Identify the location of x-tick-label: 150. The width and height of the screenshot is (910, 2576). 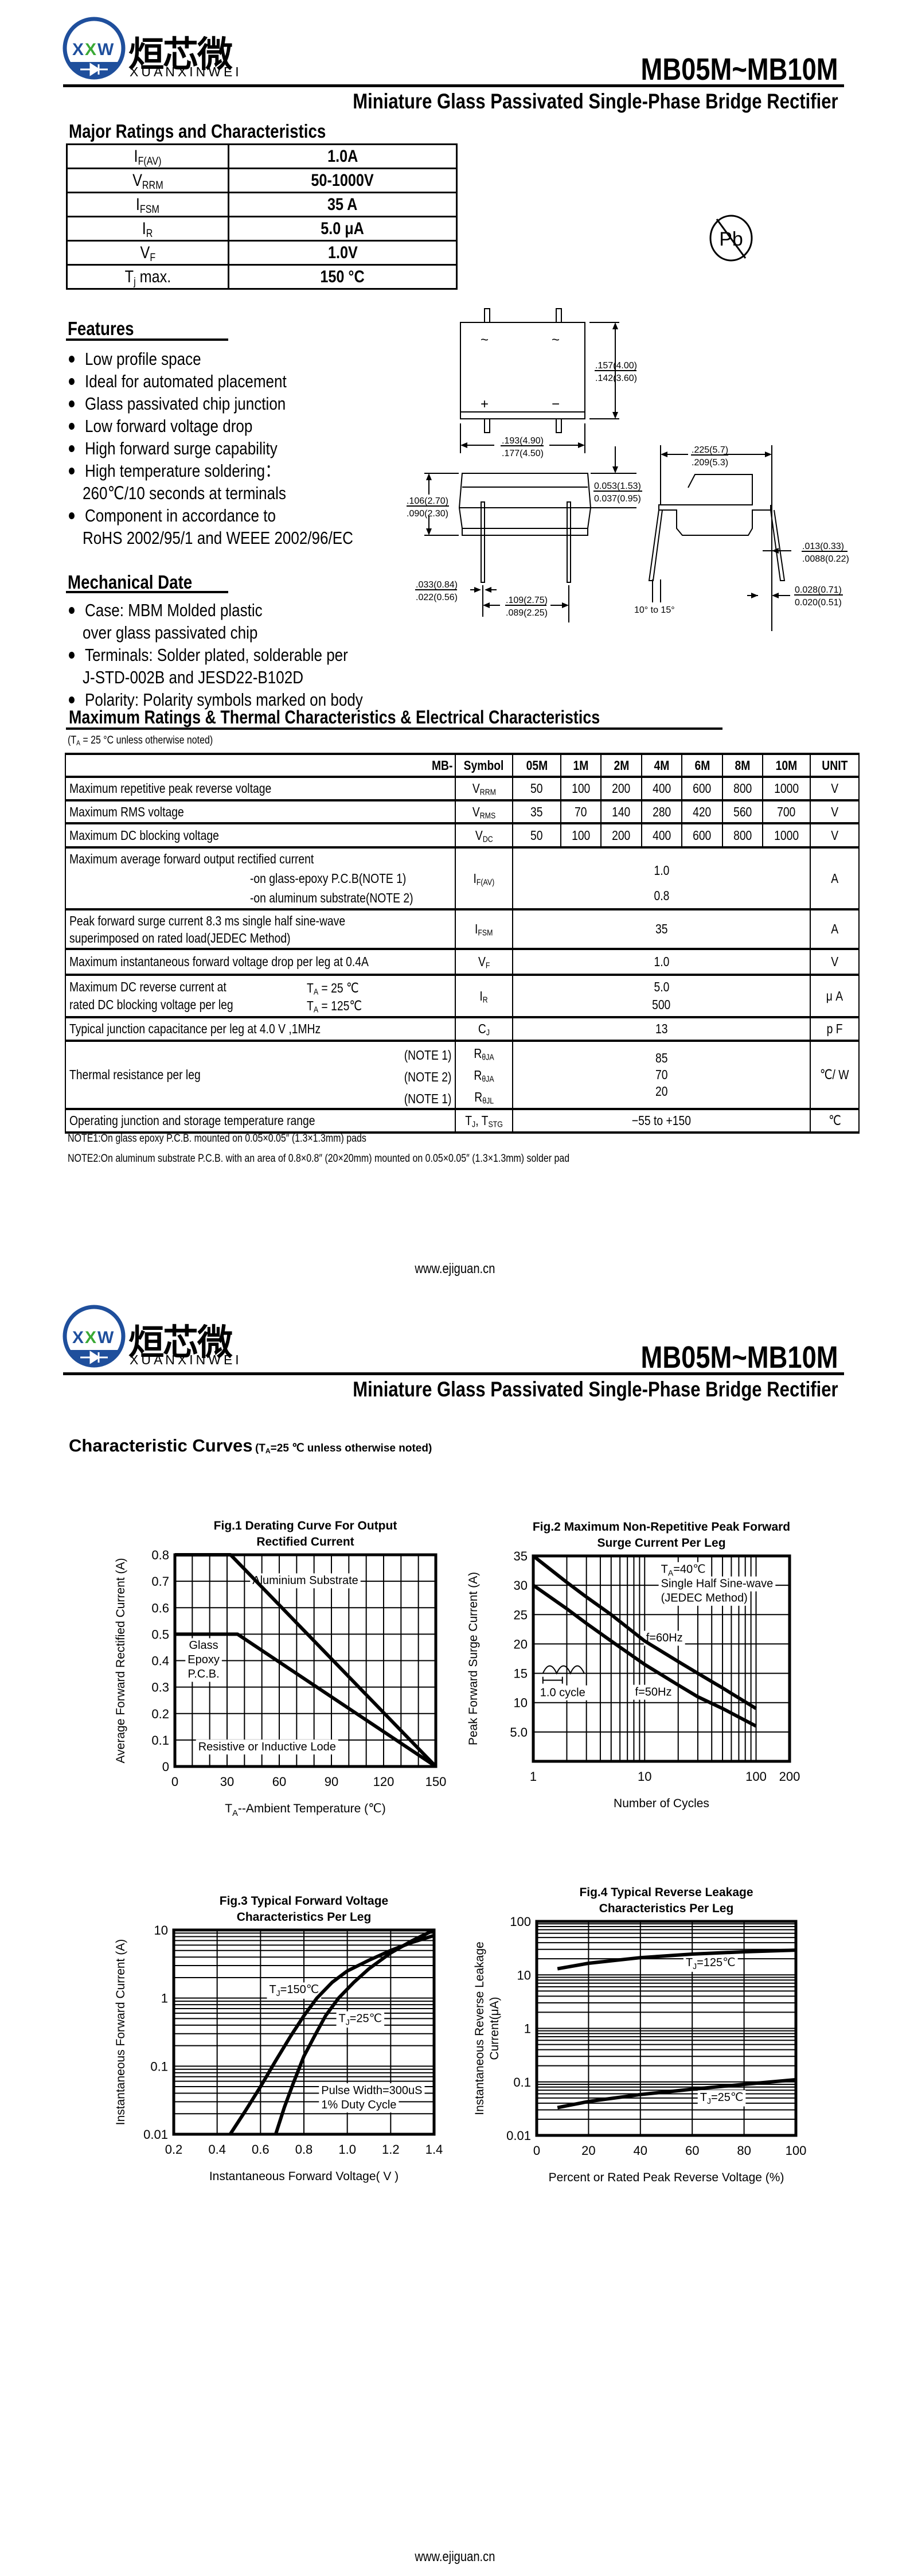
(436, 1782).